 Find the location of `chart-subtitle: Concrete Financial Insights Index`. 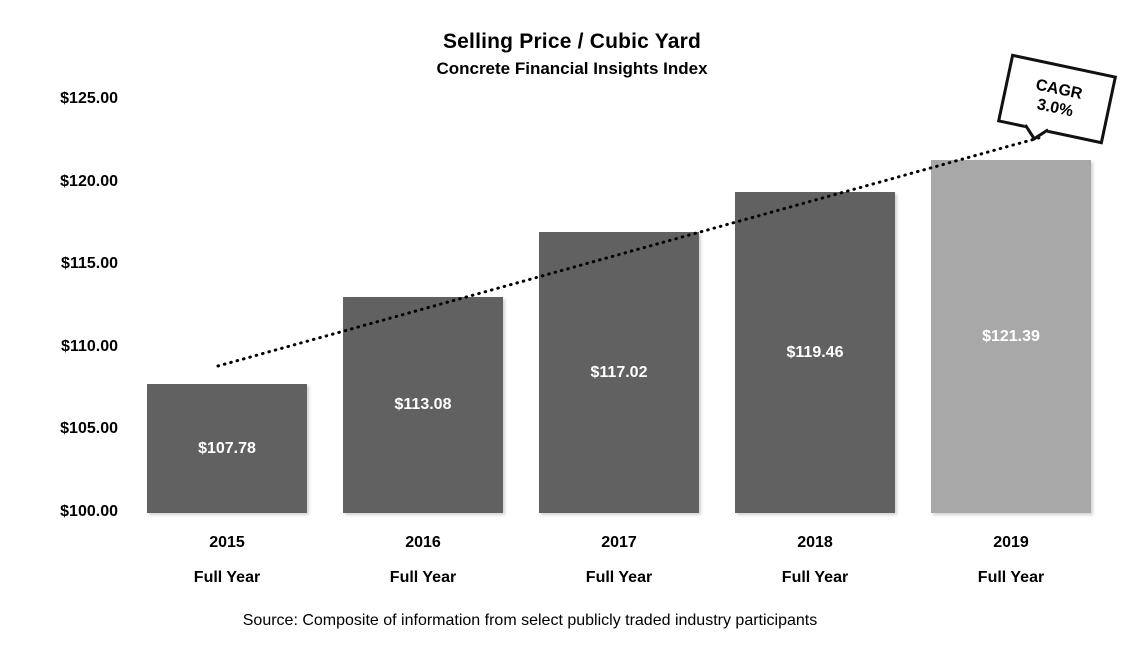

chart-subtitle: Concrete Financial Insights Index is located at coordinates (572, 68).